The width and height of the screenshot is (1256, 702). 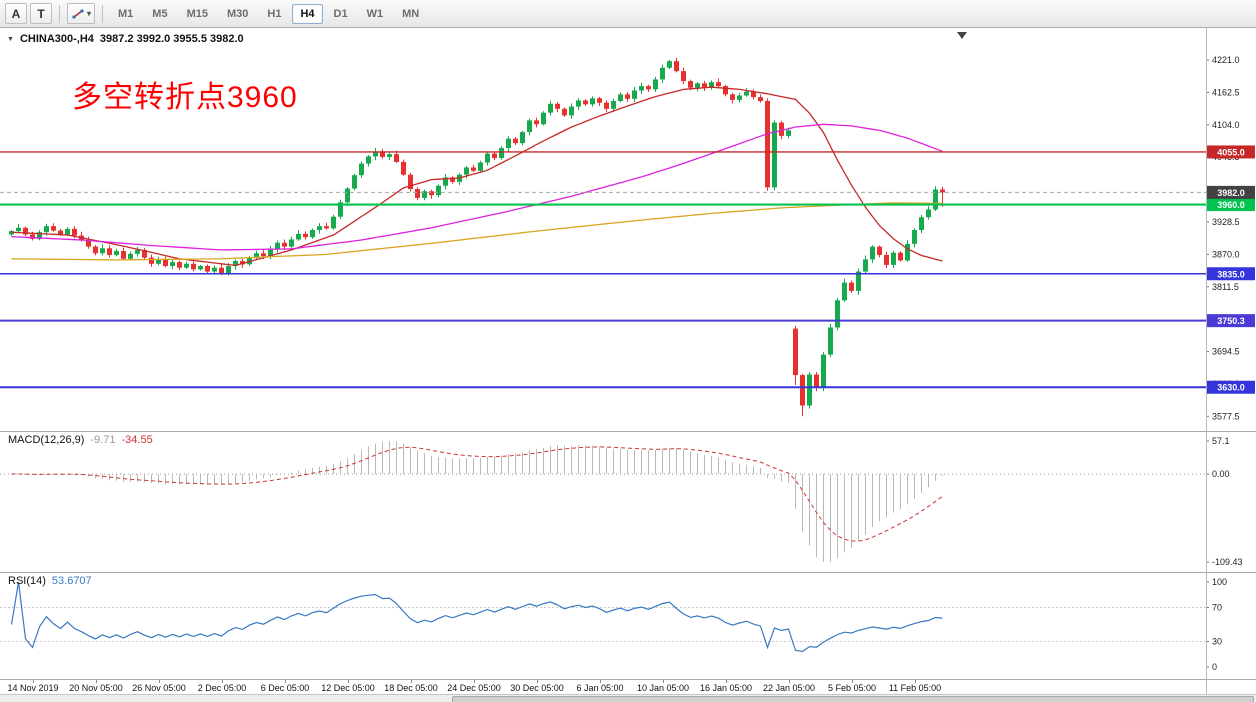 I want to click on timeframe-button-h4: H4, so click(x=307, y=13).